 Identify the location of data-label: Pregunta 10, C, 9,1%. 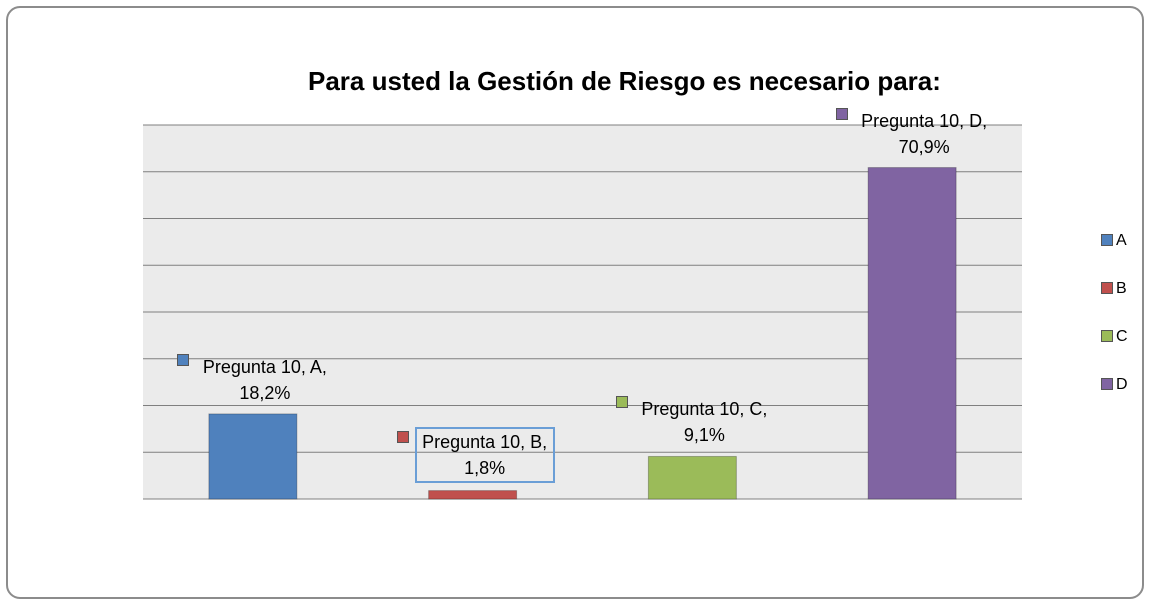
(704, 422).